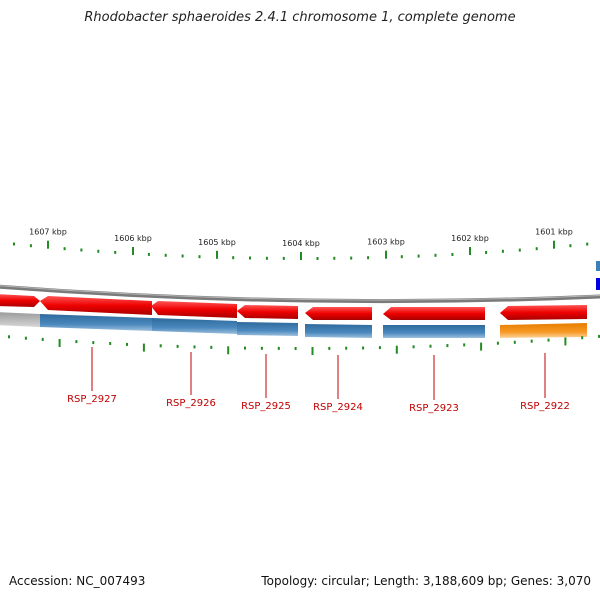 This screenshot has height=600, width=600. I want to click on product-bar-rsp2922, so click(543, 330).